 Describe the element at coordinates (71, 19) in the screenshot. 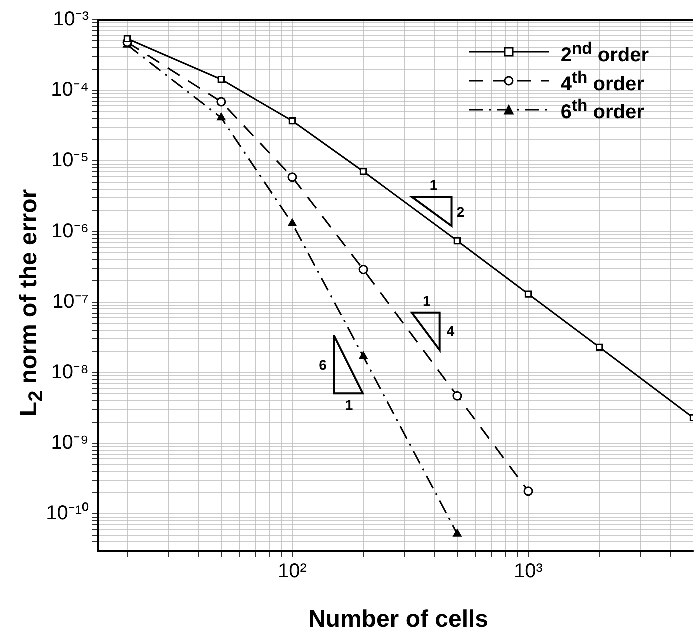

I see `y-tick-label: 10⁻³` at that location.